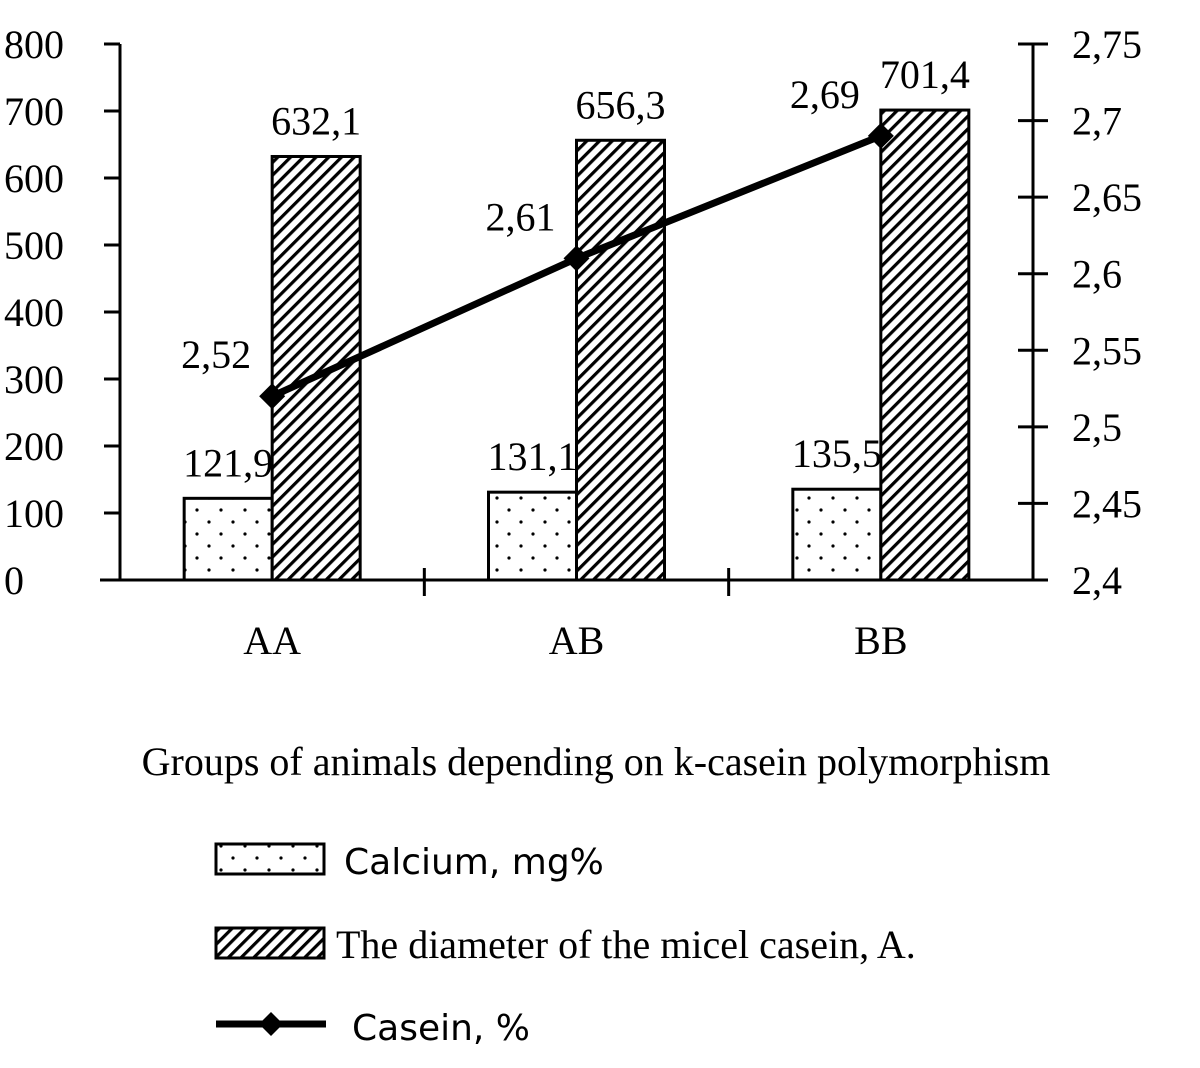 The image size is (1200, 1068). Describe the element at coordinates (228, 462) in the screenshot. I see `calcium-value-label-aa: 121,9` at that location.